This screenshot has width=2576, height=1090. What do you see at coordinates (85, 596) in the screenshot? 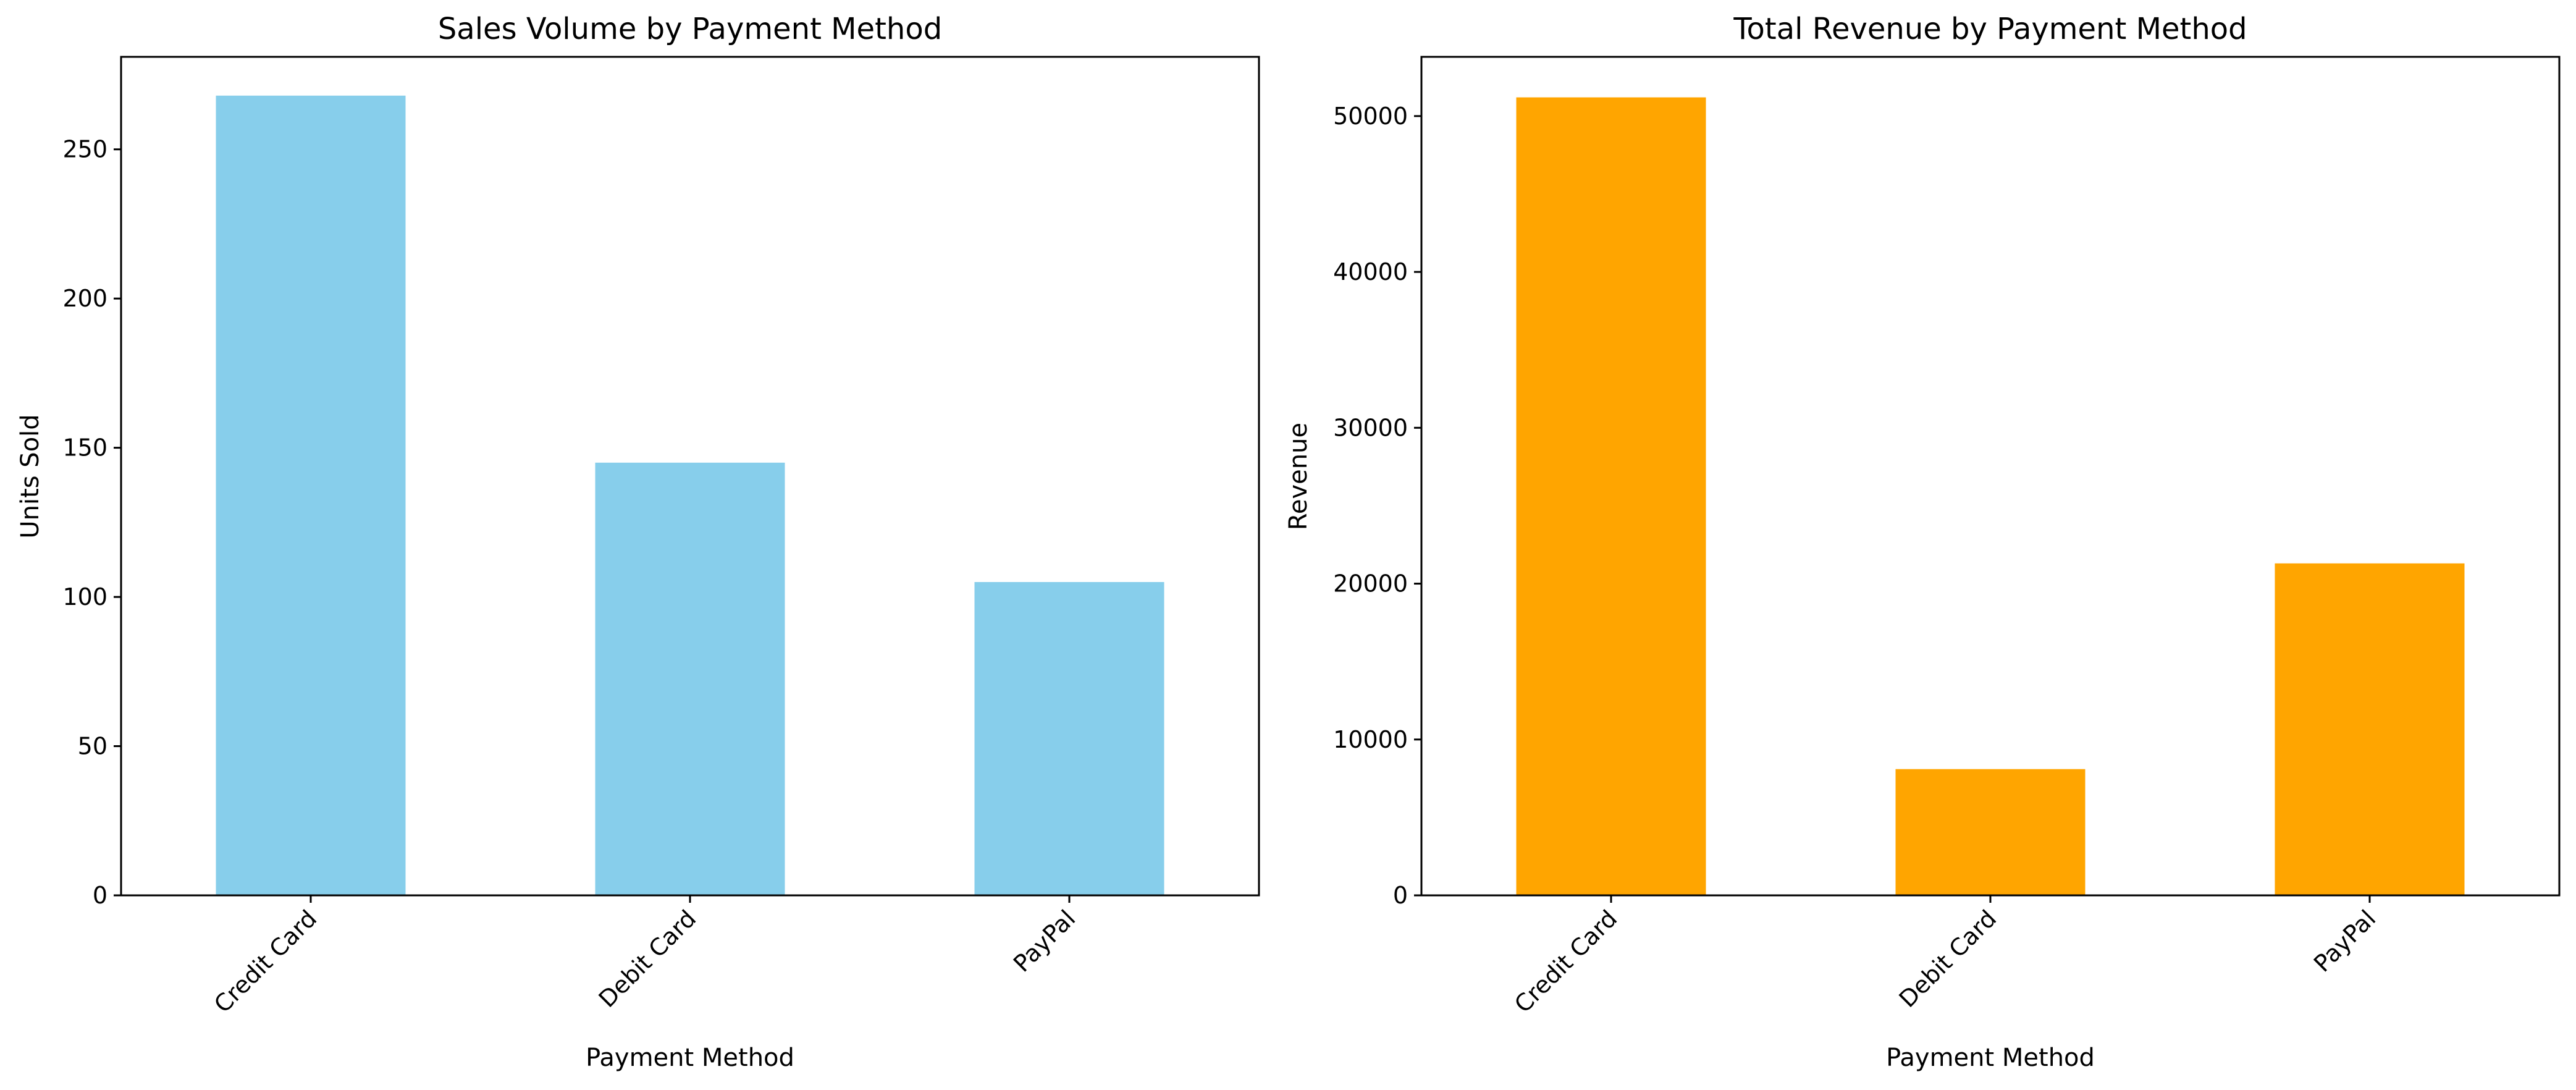
I see `y-tick-label: 100` at bounding box center [85, 596].